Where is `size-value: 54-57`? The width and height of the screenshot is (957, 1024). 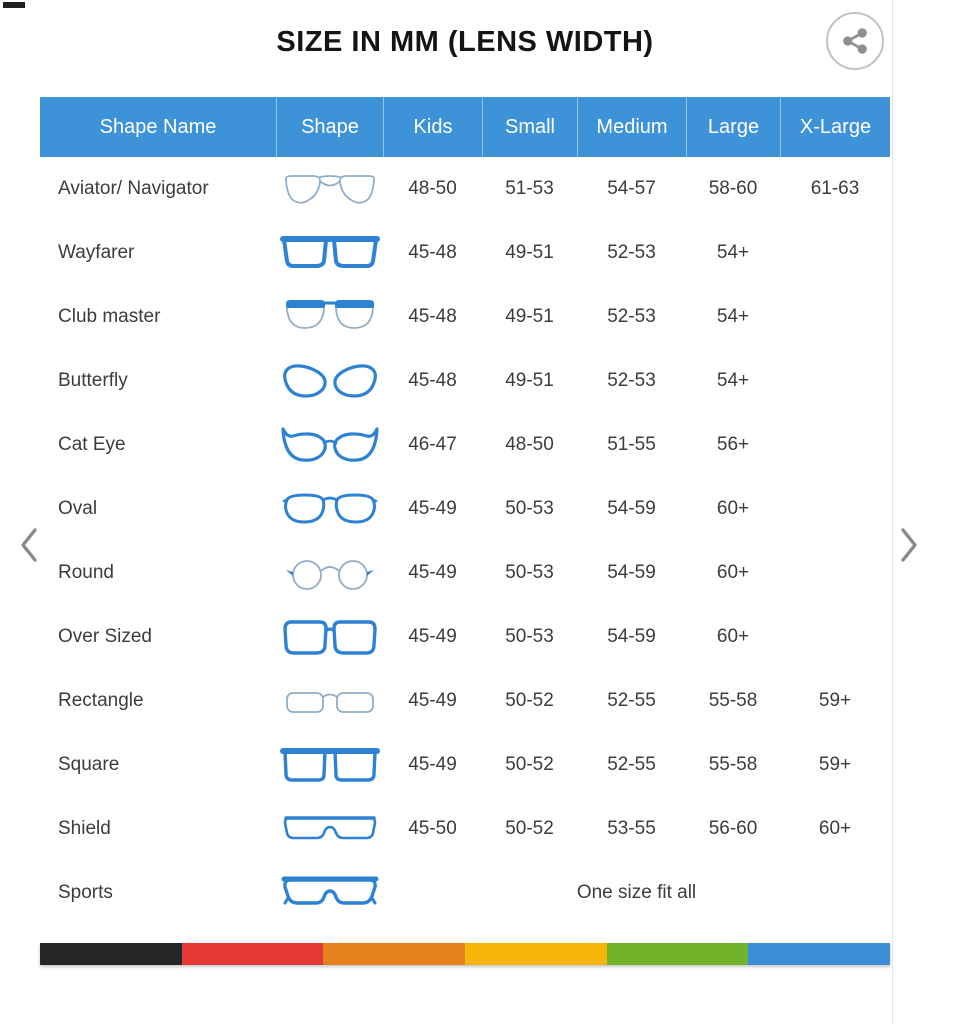
size-value: 54-57 is located at coordinates (631, 188).